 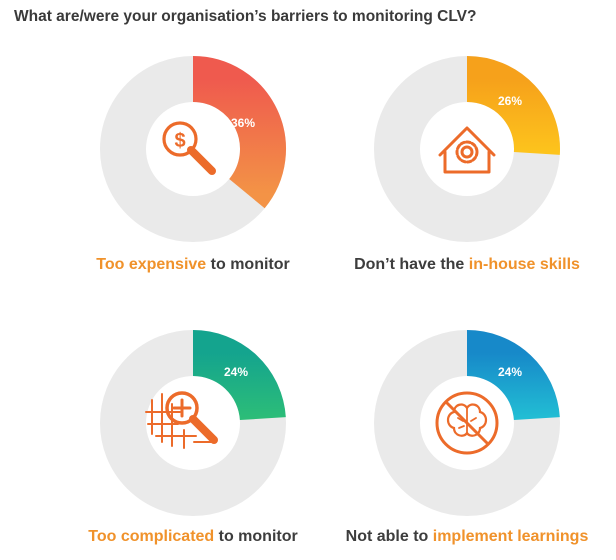 I want to click on caption-highlight: Too complicated, so click(x=151, y=536).